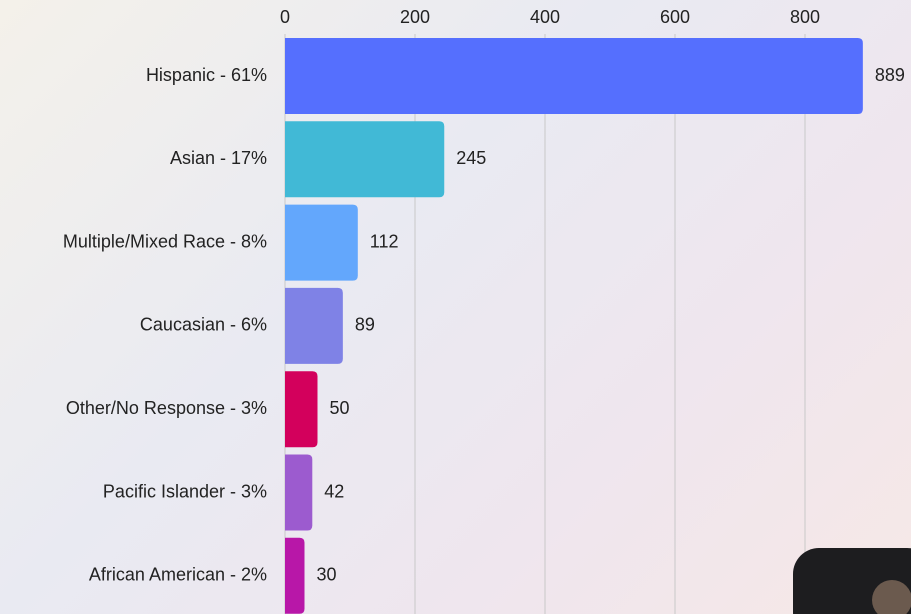  Describe the element at coordinates (178, 575) in the screenshot. I see `y-tick-label: African American - 2%` at that location.